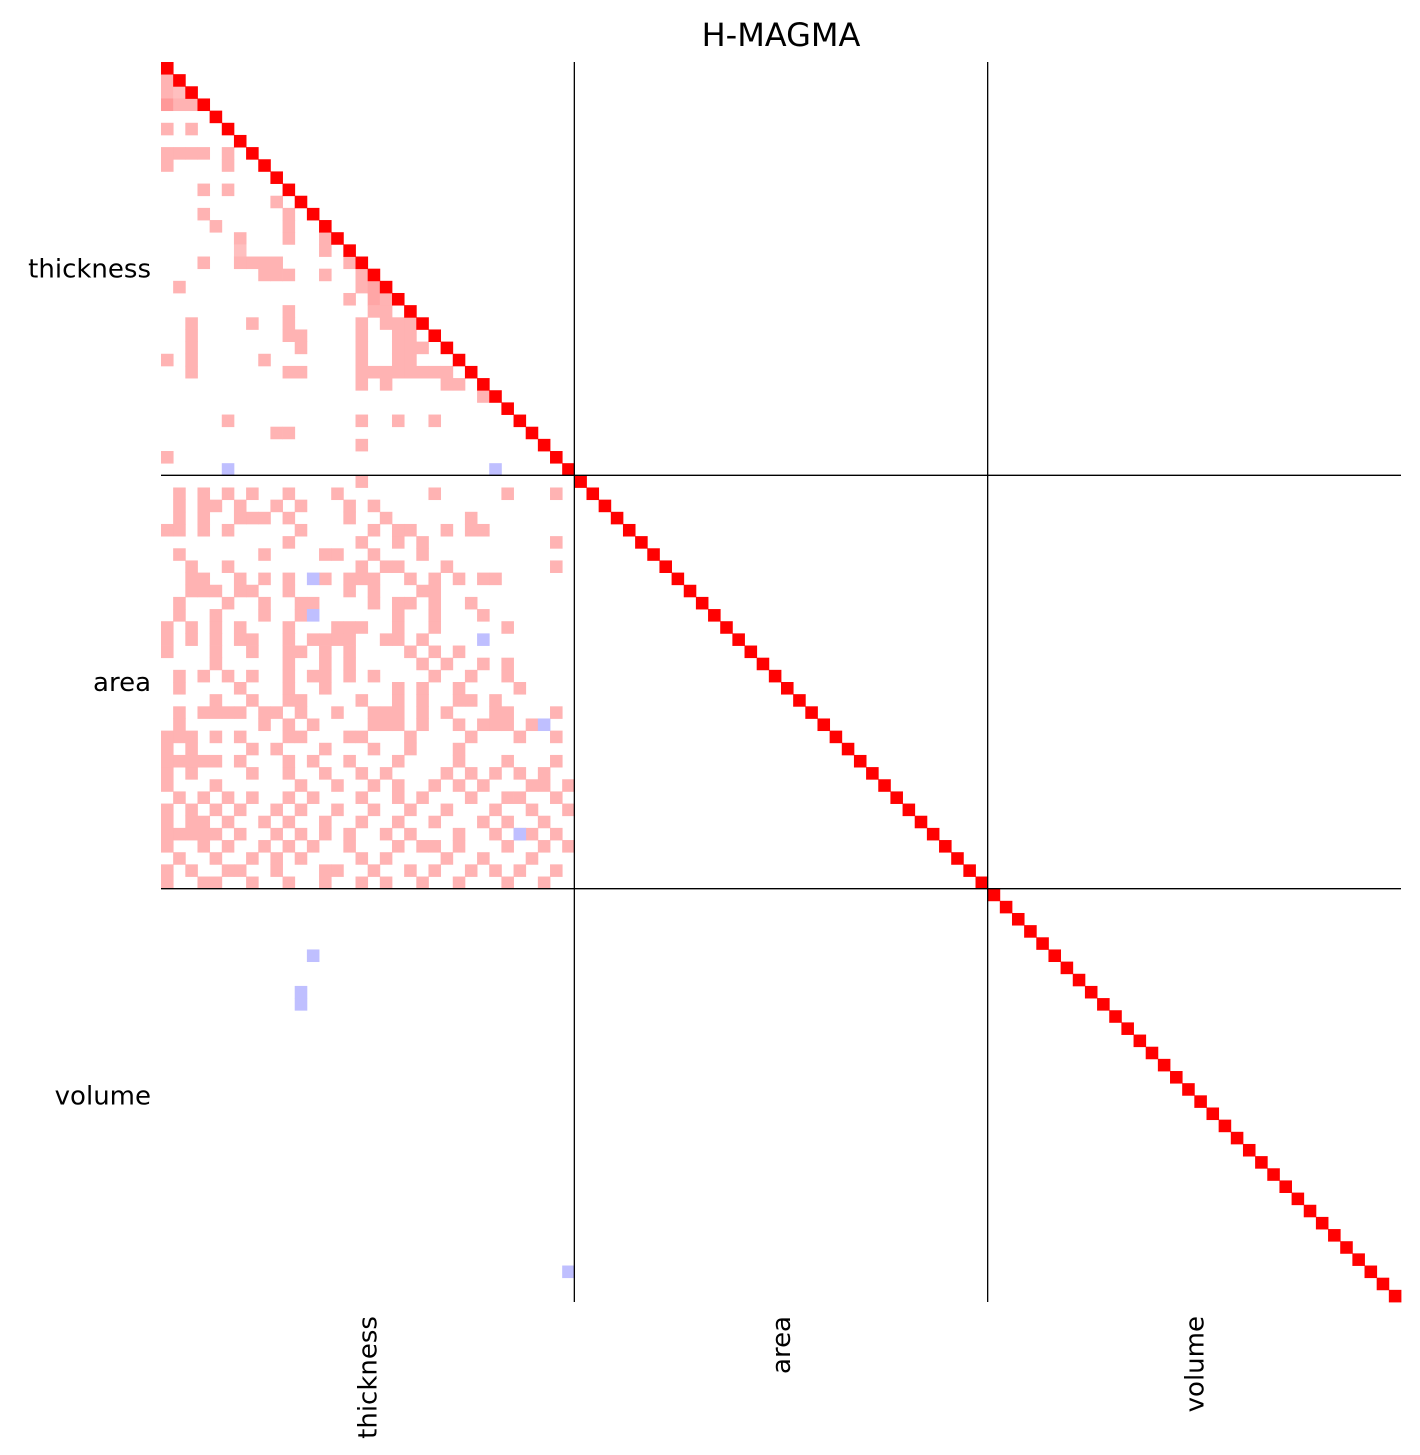 The height and width of the screenshot is (1455, 1420). Describe the element at coordinates (1195, 1364) in the screenshot. I see `col-tick-label: volume` at that location.